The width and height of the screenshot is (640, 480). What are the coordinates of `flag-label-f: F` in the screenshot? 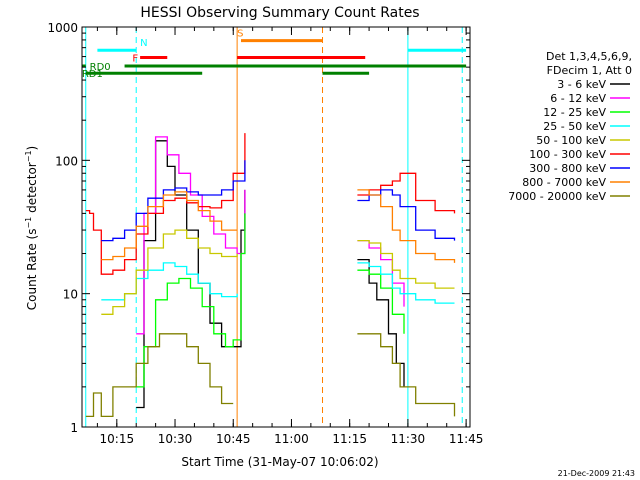 It's located at (135, 59).